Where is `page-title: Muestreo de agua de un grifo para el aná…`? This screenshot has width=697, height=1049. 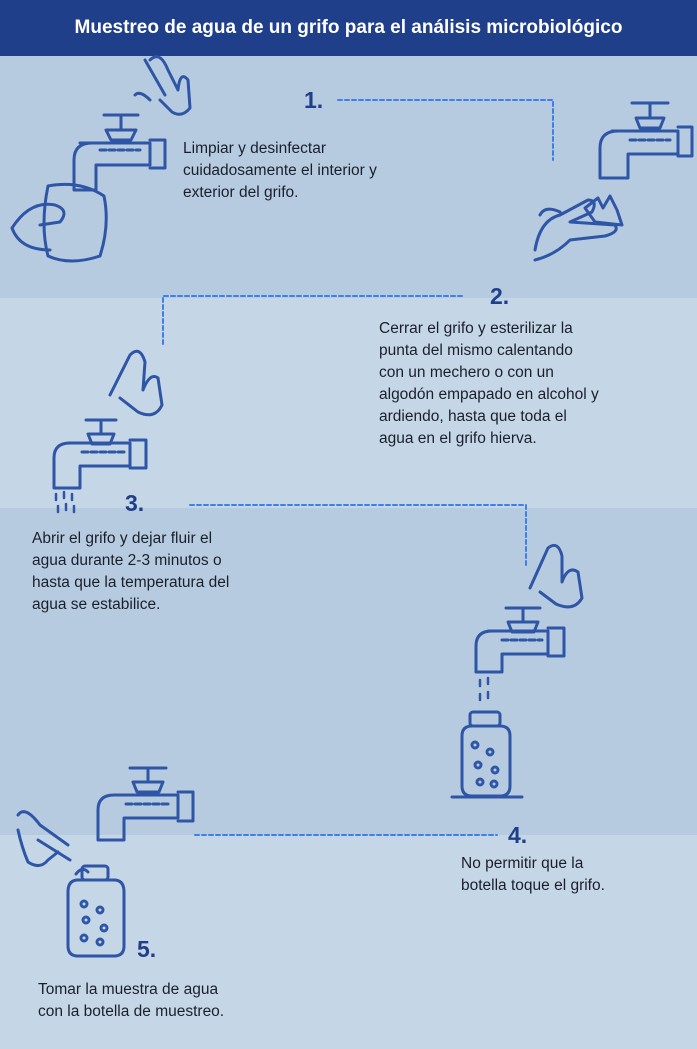
page-title: Muestreo de agua de un grifo para el aná… is located at coordinates (348, 28).